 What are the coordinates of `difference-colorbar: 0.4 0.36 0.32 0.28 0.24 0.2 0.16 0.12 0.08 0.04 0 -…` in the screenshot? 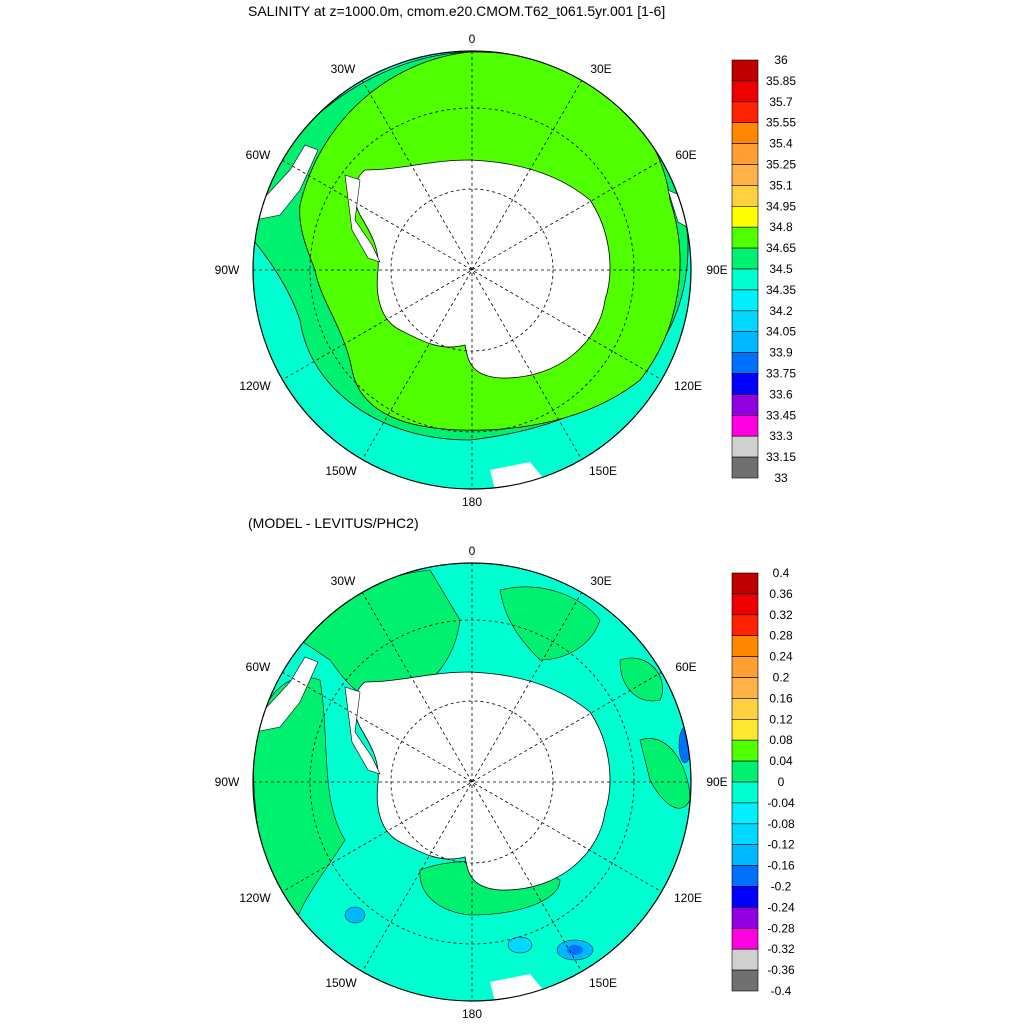 It's located at (763, 782).